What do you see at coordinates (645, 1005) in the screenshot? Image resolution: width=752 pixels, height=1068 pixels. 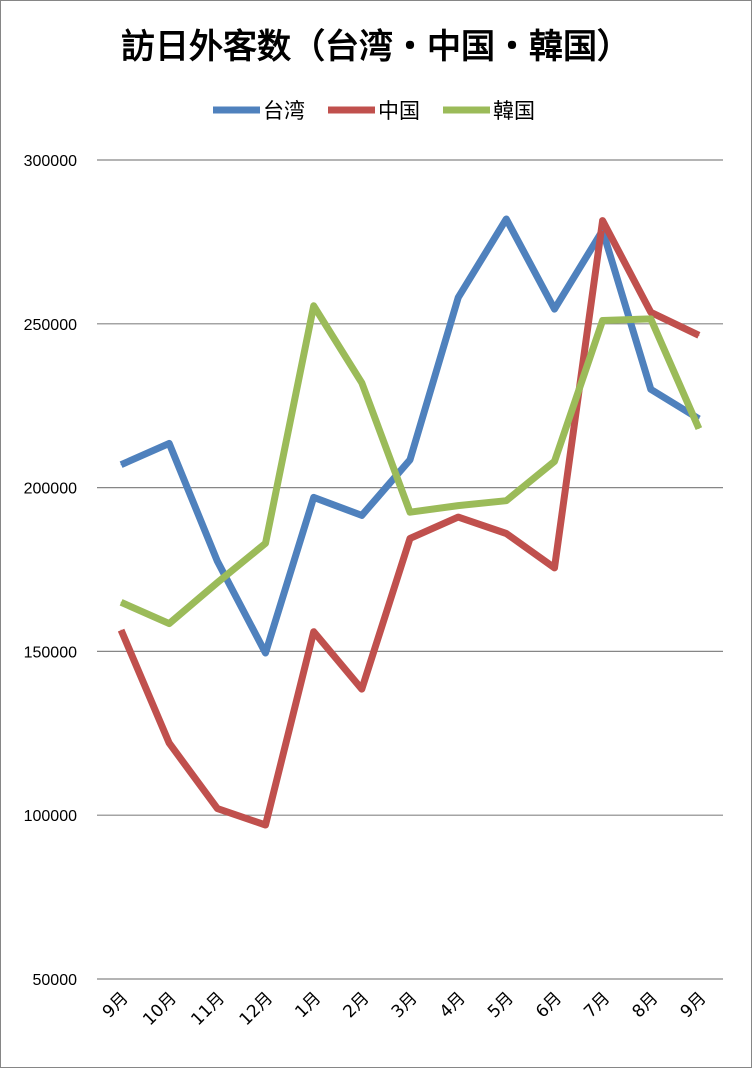 I see `x-tick-label: 8月` at bounding box center [645, 1005].